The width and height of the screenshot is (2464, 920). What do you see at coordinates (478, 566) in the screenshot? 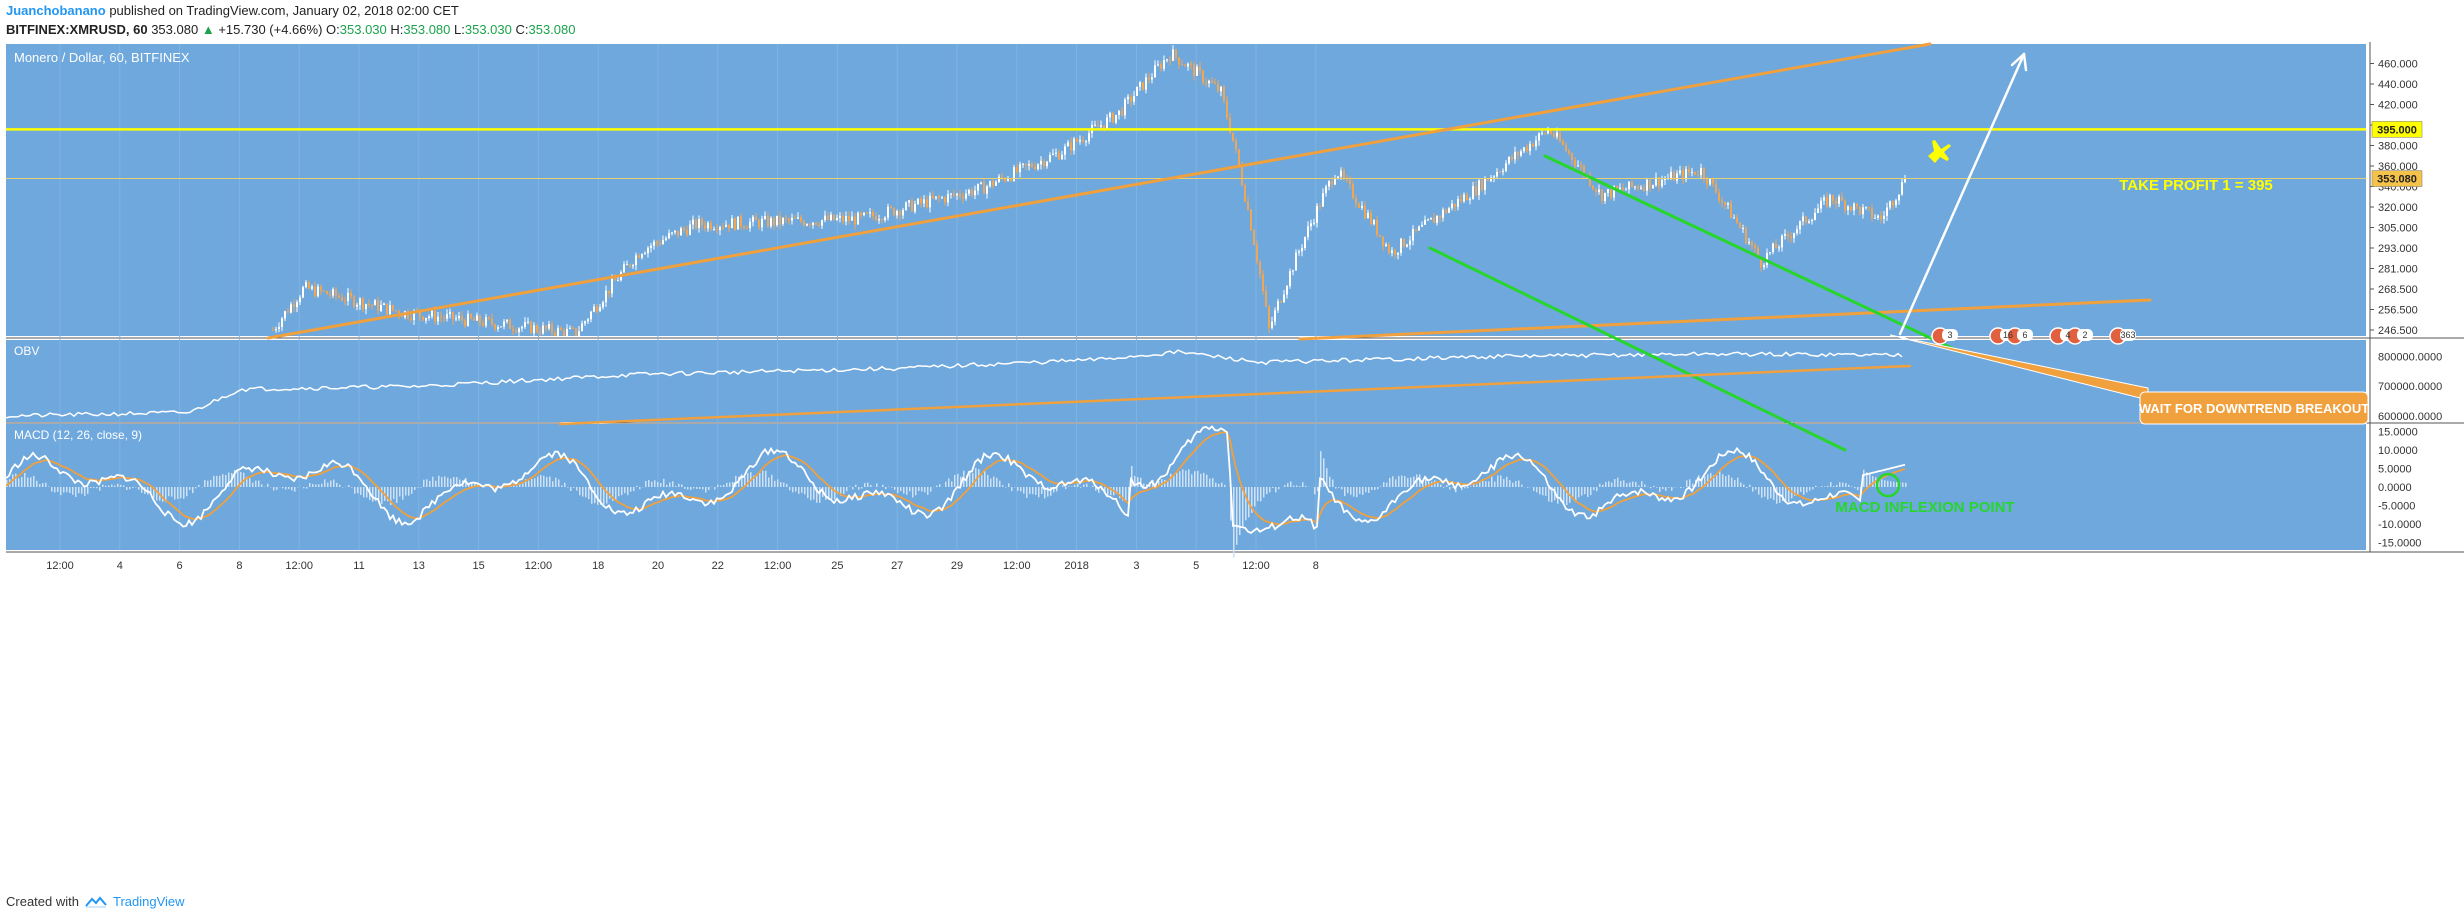
I see `time-tick-label: 15` at bounding box center [478, 566].